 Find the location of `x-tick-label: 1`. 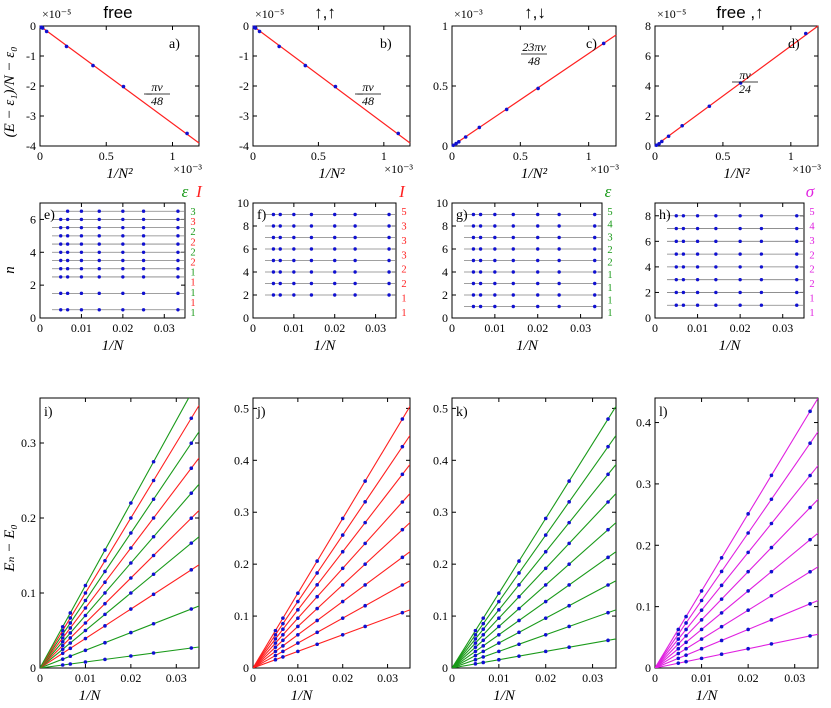

x-tick-label: 1 is located at coordinates (173, 156).